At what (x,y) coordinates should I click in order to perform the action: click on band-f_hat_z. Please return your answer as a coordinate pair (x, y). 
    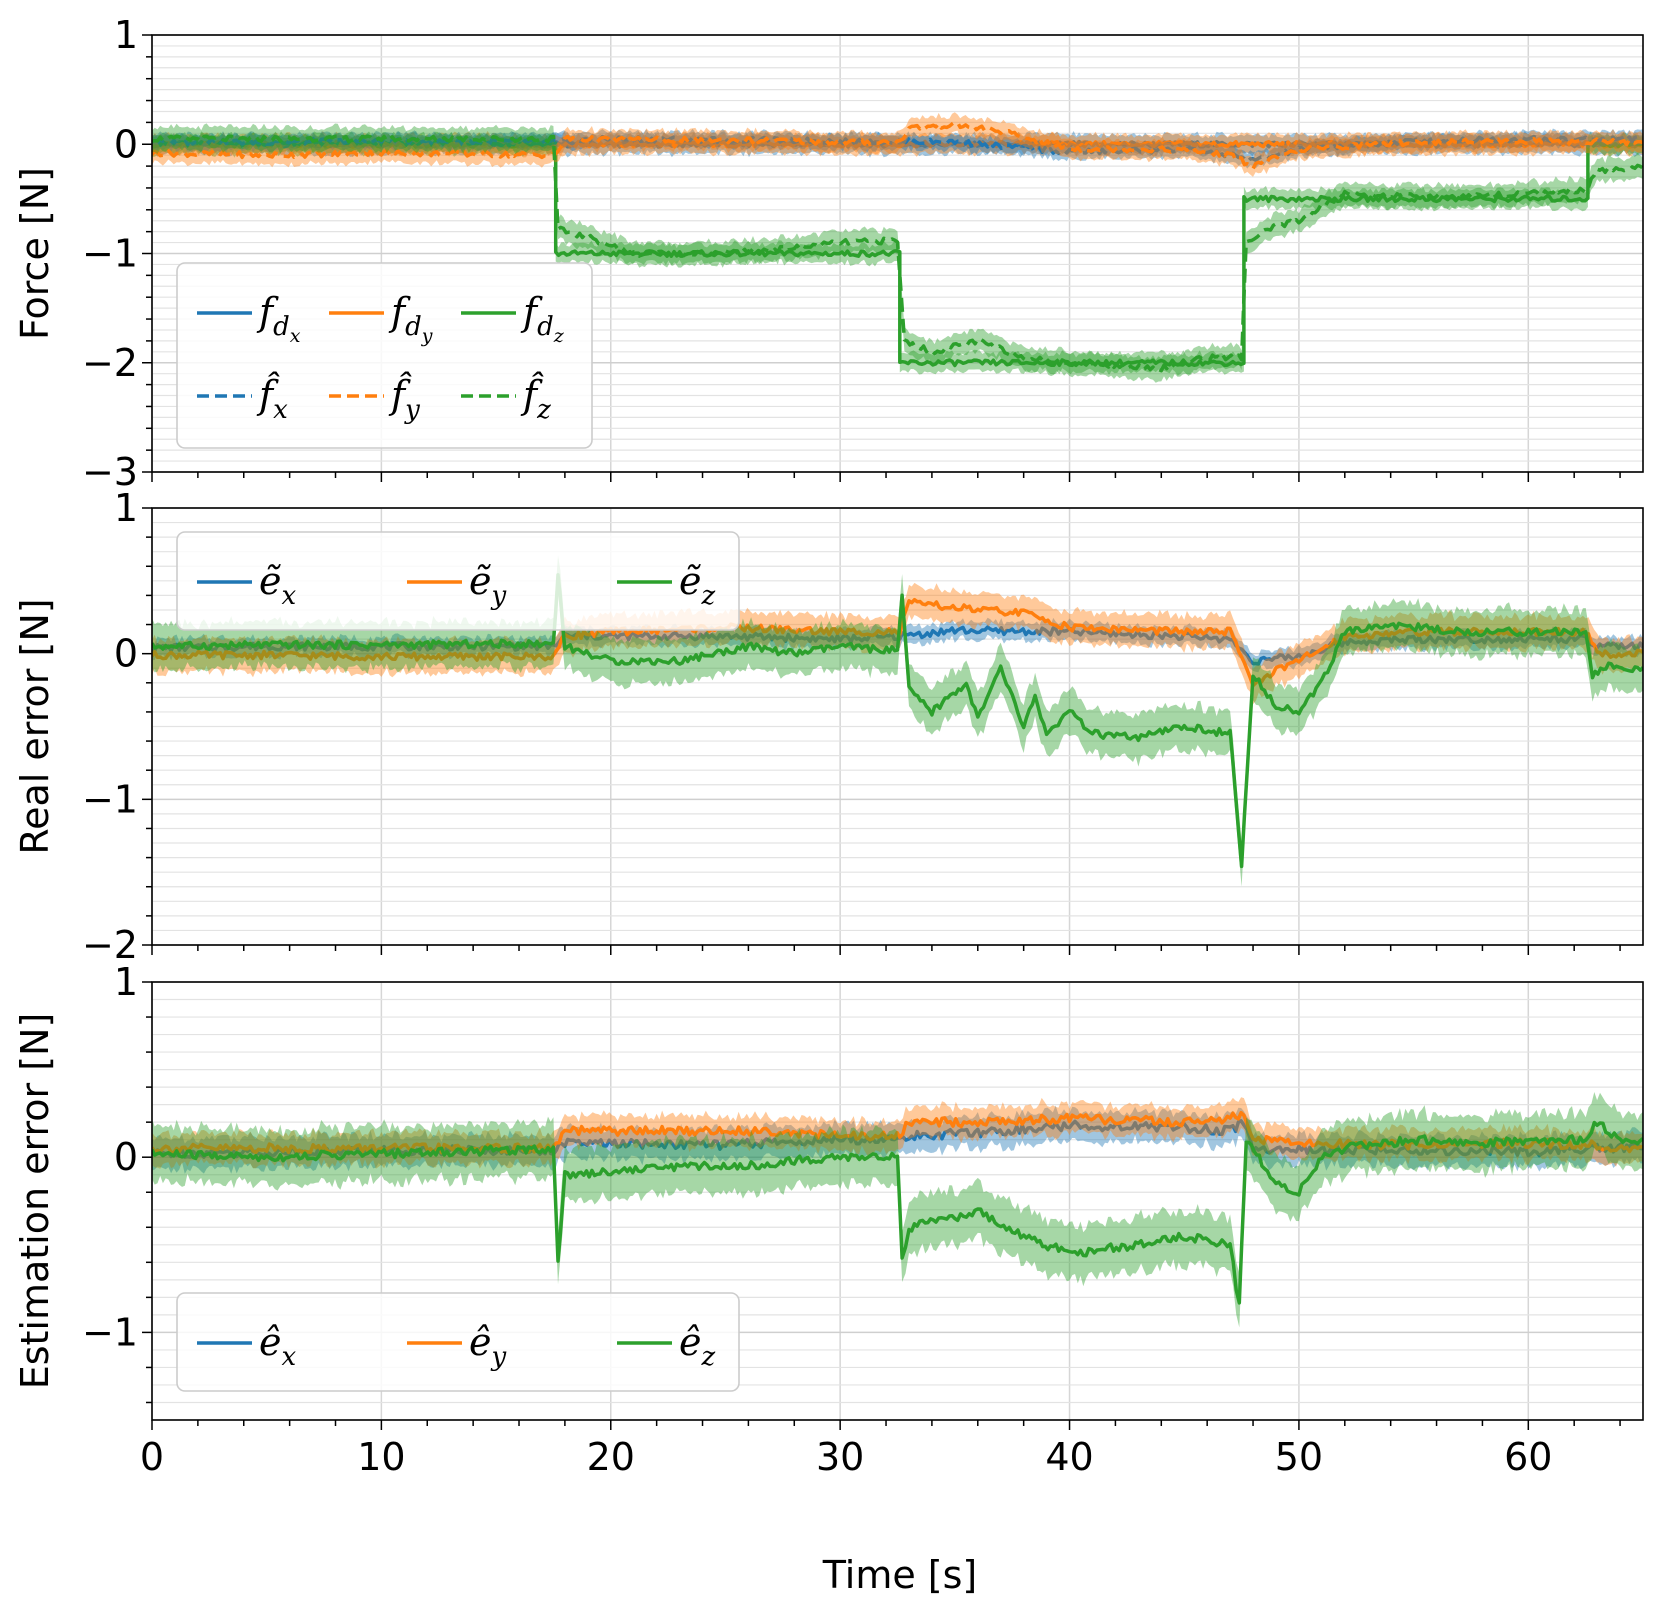
    Looking at the image, I should click on (897, 253).